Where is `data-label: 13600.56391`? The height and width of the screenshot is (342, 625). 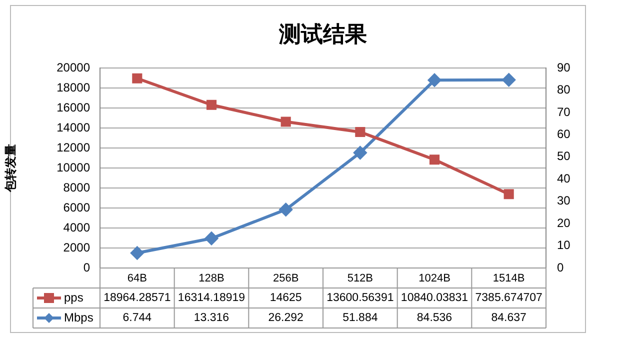 data-label: 13600.56391 is located at coordinates (360, 298).